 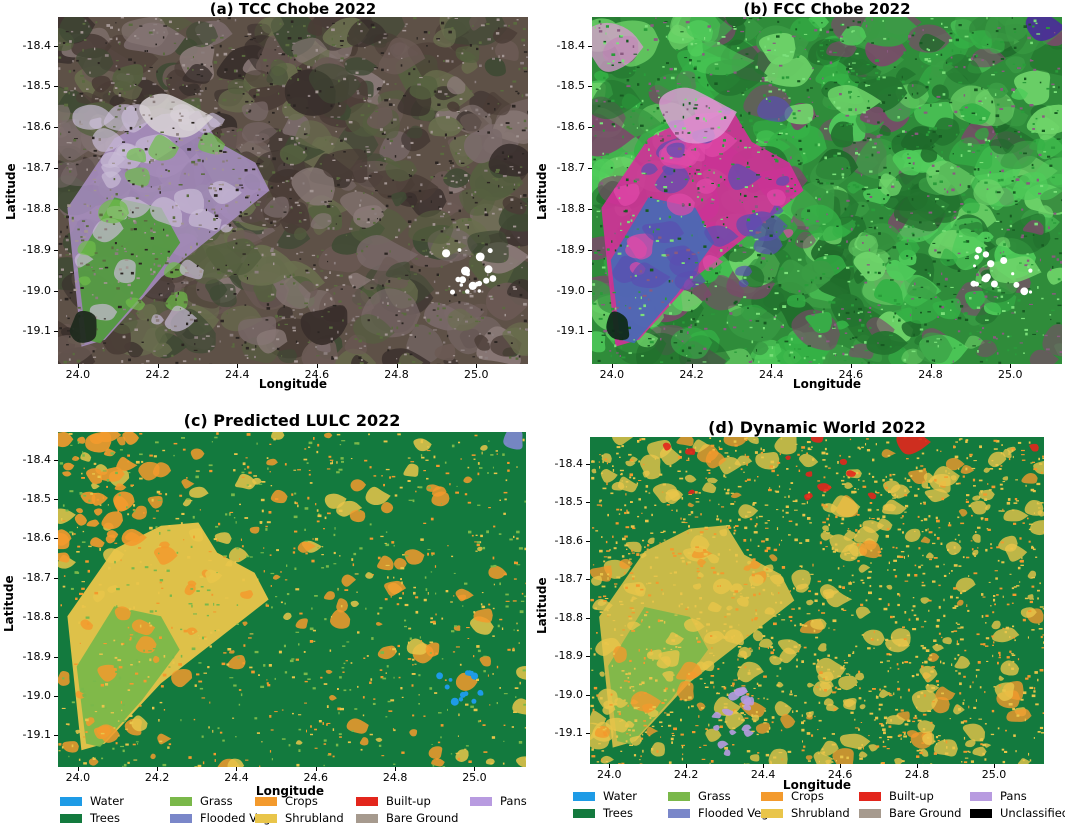 I want to click on y-tick-label: -18.6, so click(x=36, y=538).